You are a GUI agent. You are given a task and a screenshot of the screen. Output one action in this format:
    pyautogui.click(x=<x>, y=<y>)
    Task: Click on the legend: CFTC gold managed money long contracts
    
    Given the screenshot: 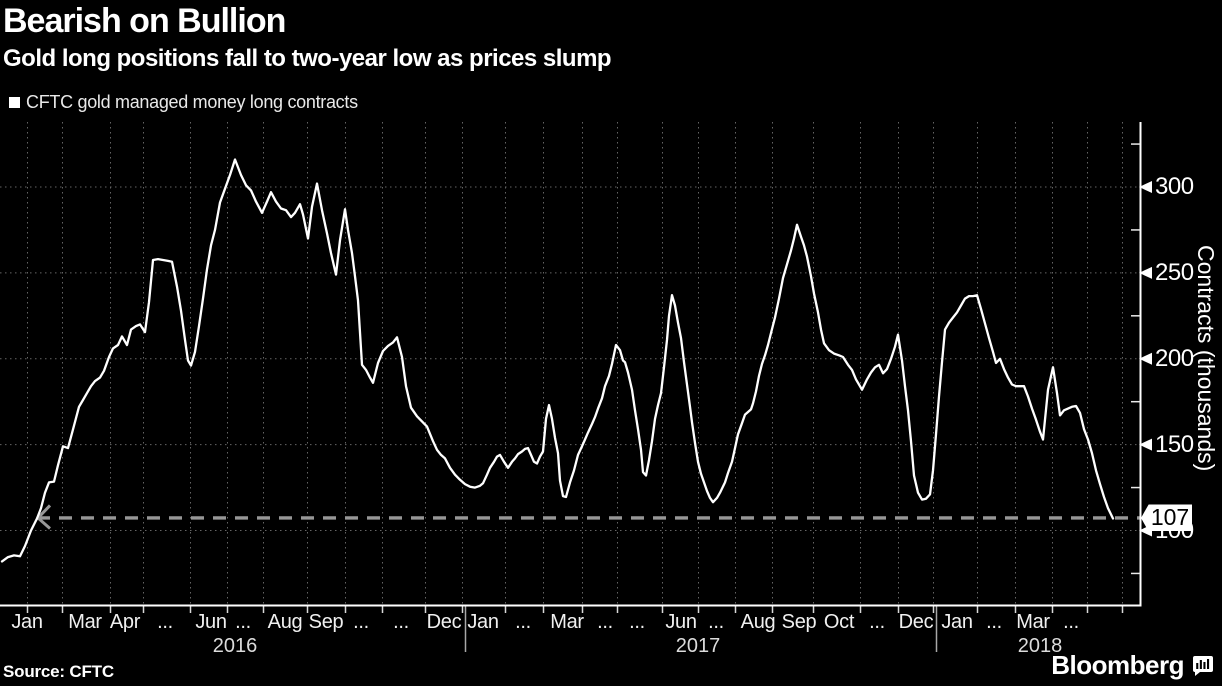 What is the action you would take?
    pyautogui.click(x=183, y=102)
    